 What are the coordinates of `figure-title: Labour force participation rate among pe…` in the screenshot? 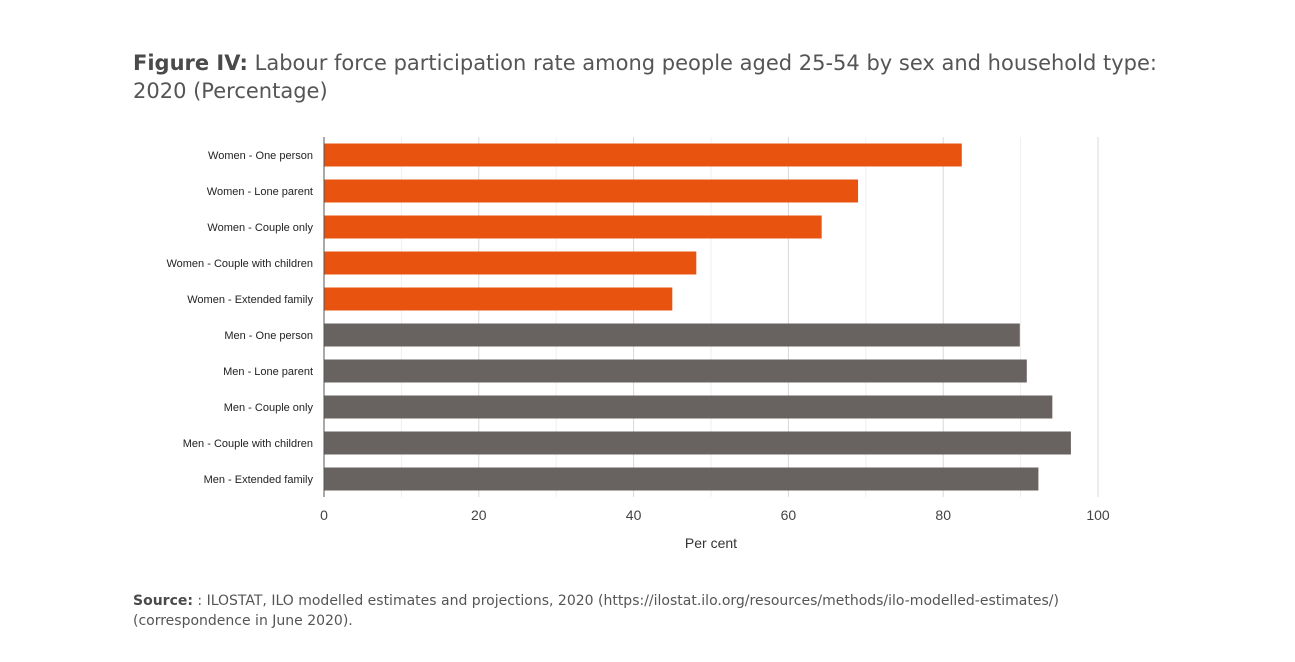 It's located at (645, 77).